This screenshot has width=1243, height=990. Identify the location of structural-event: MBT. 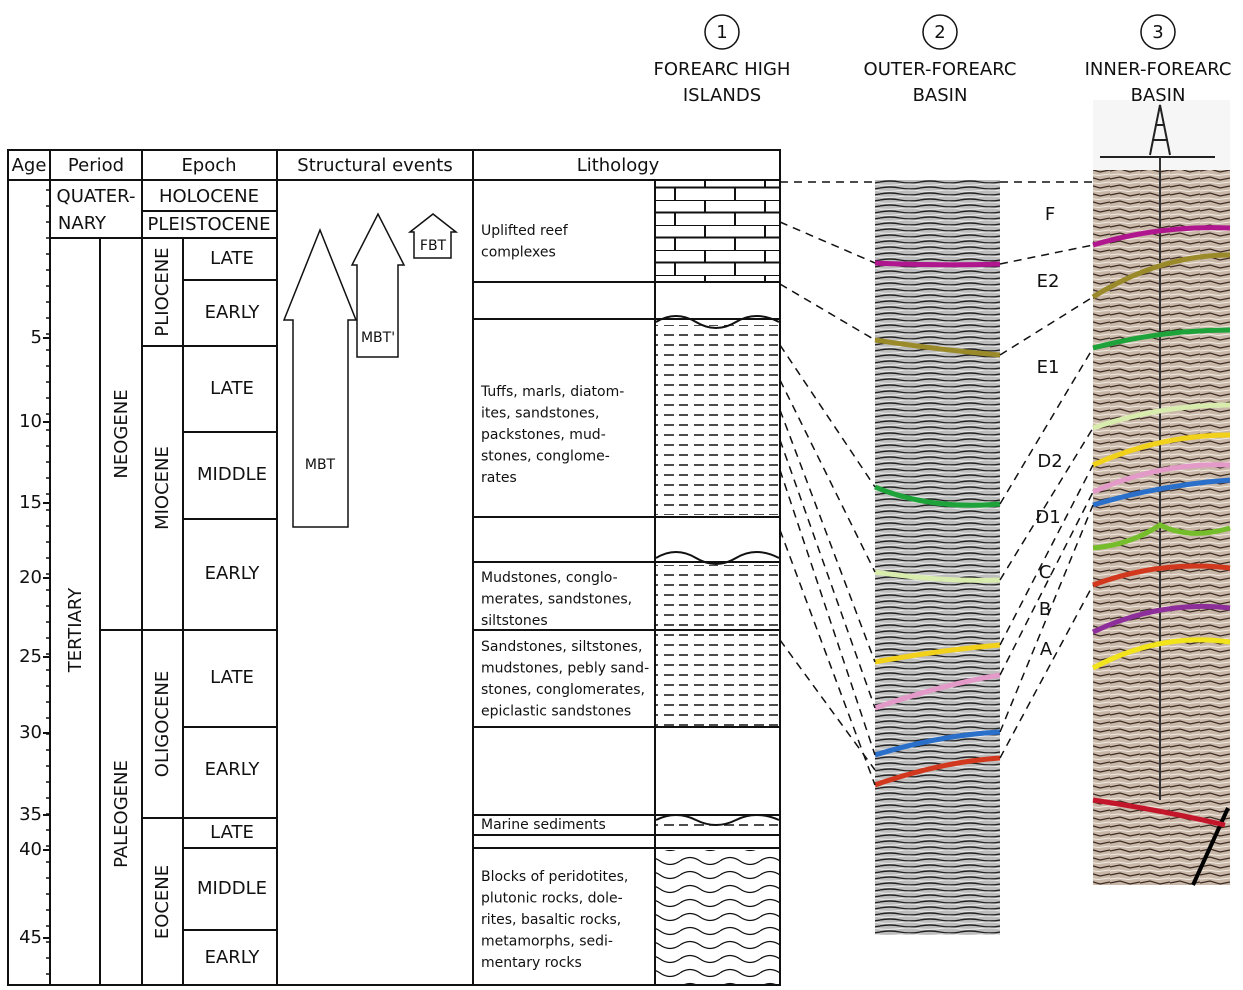
(320, 465).